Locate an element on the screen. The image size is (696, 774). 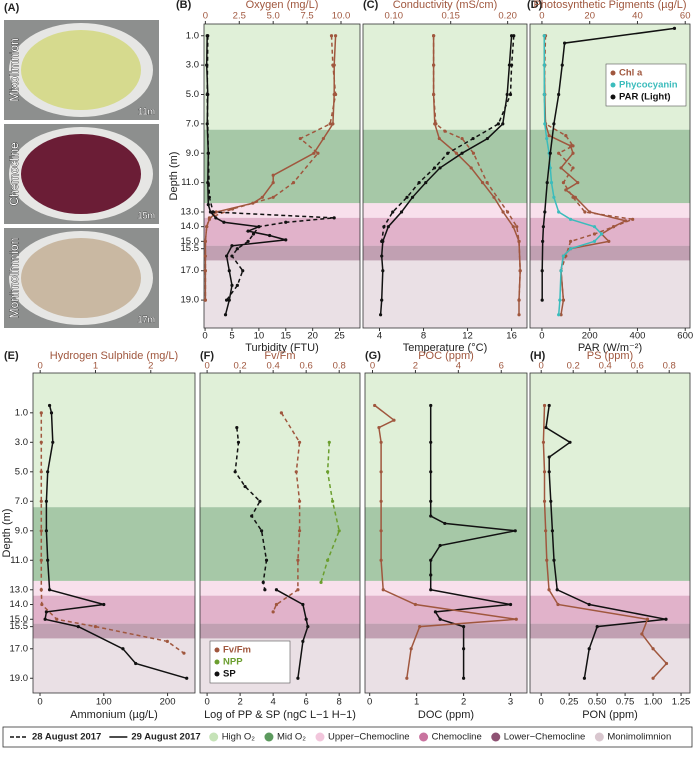
y-tick-label: 1.0 is located at coordinates (192, 35).